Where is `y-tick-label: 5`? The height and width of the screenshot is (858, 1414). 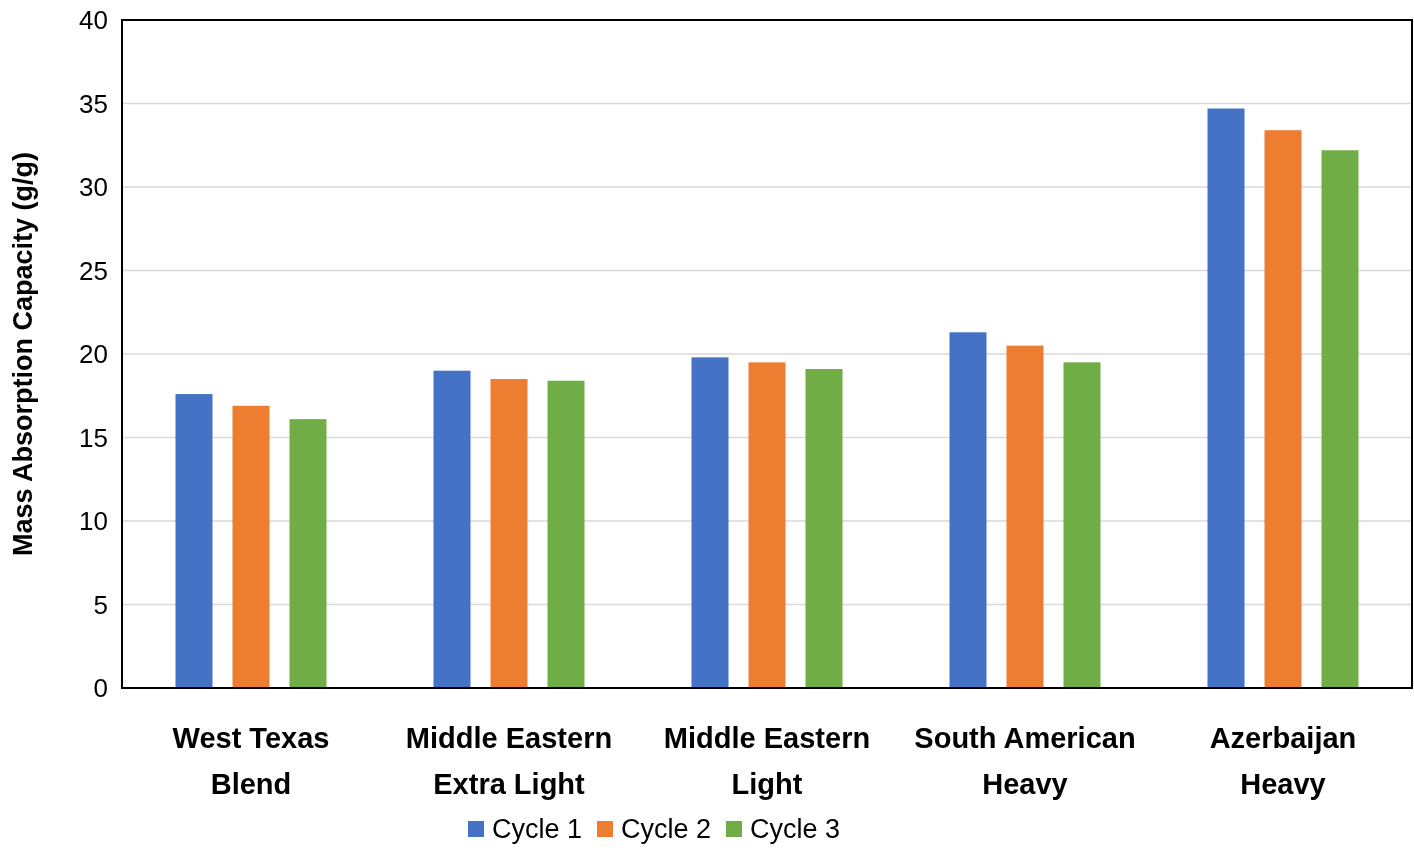
y-tick-label: 5 is located at coordinates (100, 604).